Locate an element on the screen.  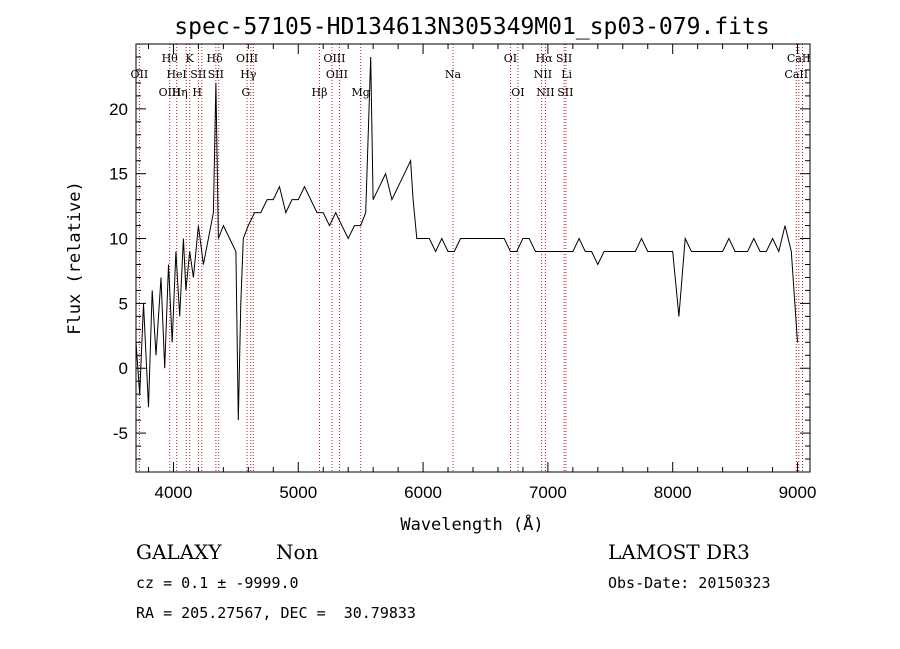
spectral-line-label: K is located at coordinates (190, 58).